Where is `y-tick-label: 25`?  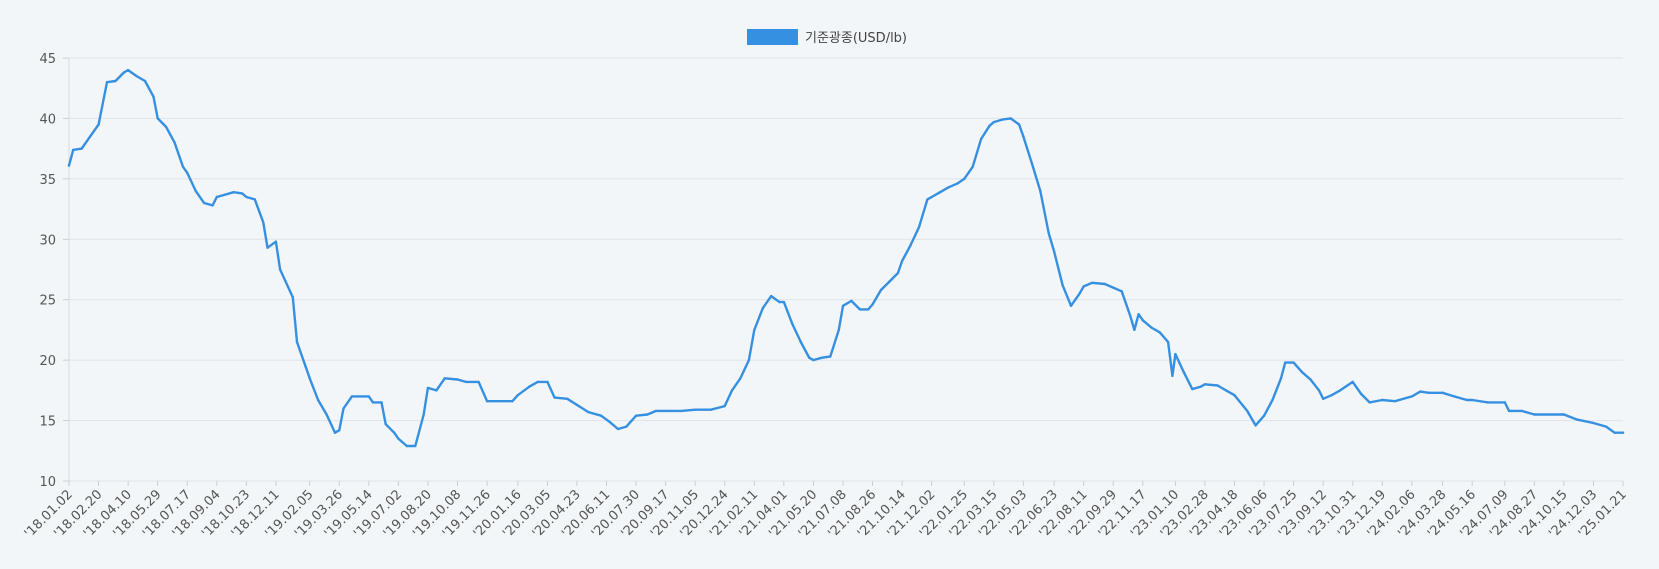
y-tick-label: 25 is located at coordinates (47, 301).